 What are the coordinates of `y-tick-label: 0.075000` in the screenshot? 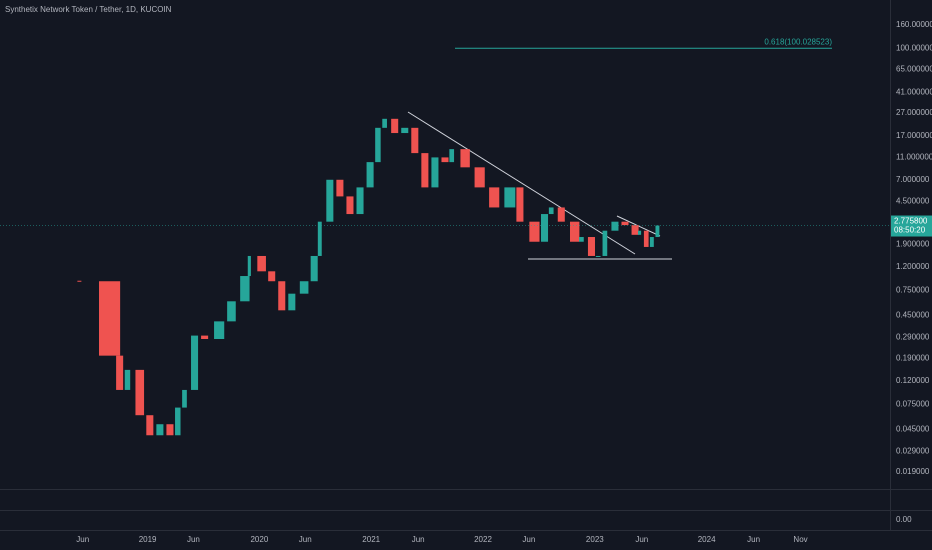 It's located at (913, 403).